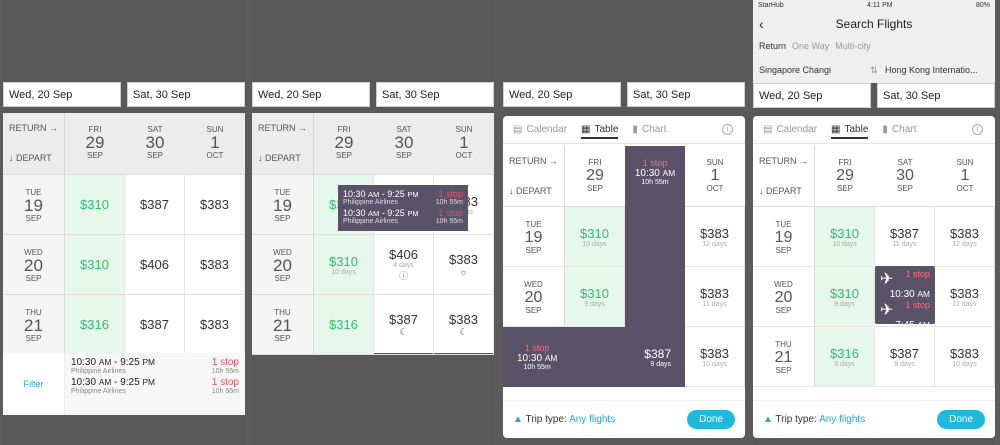 This screenshot has height=445, width=1000. What do you see at coordinates (34, 384) in the screenshot?
I see `filter-button: Filter` at bounding box center [34, 384].